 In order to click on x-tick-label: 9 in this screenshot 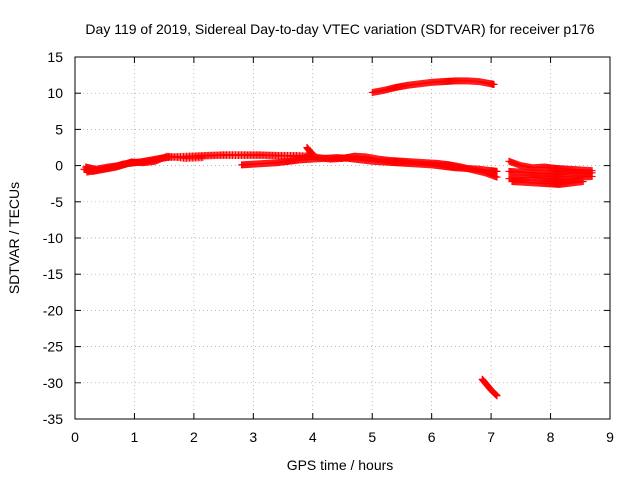, I will do `click(610, 437)`.